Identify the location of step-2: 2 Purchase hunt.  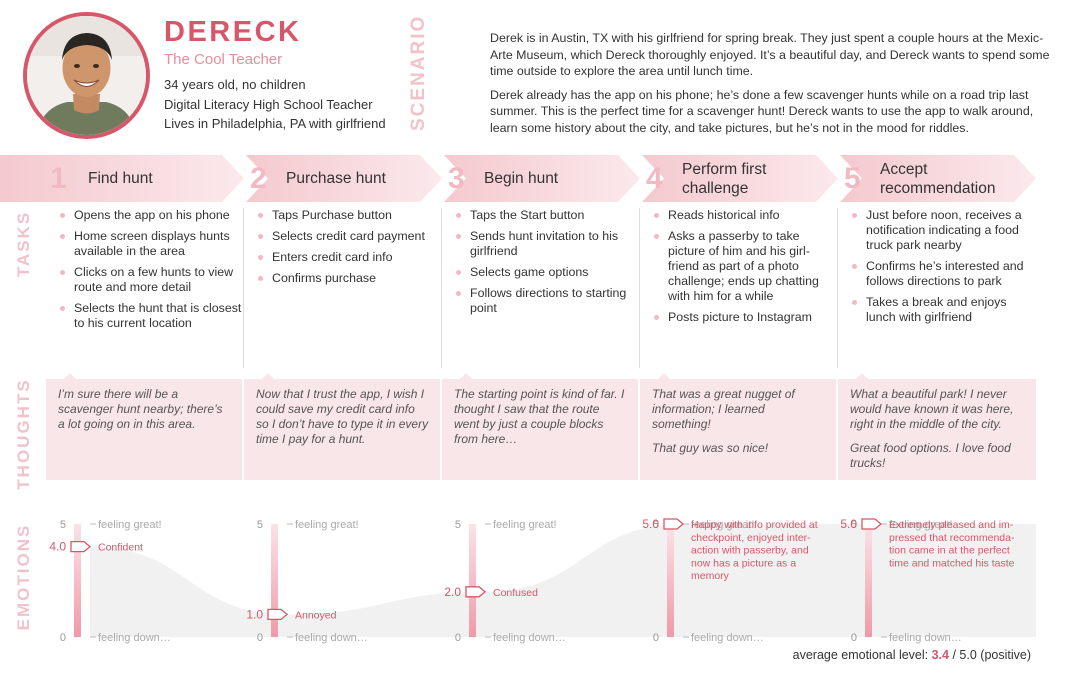
(318, 178).